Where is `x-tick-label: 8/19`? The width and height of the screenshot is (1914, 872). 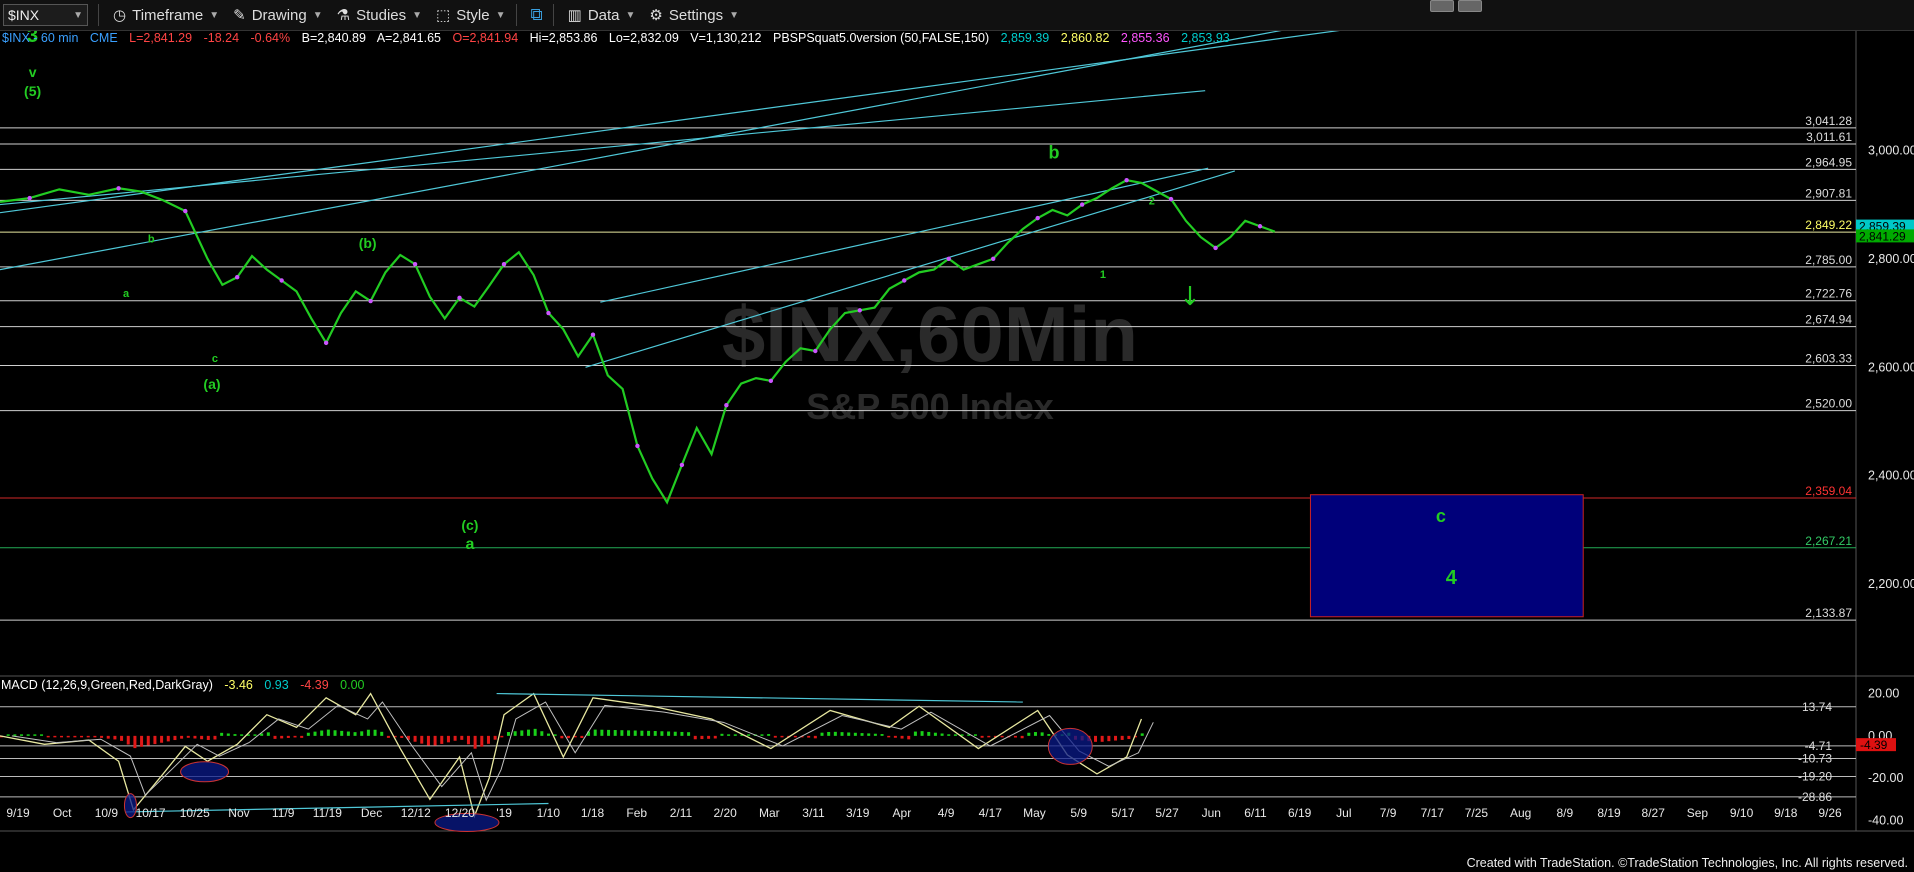 x-tick-label: 8/19 is located at coordinates (1609, 813).